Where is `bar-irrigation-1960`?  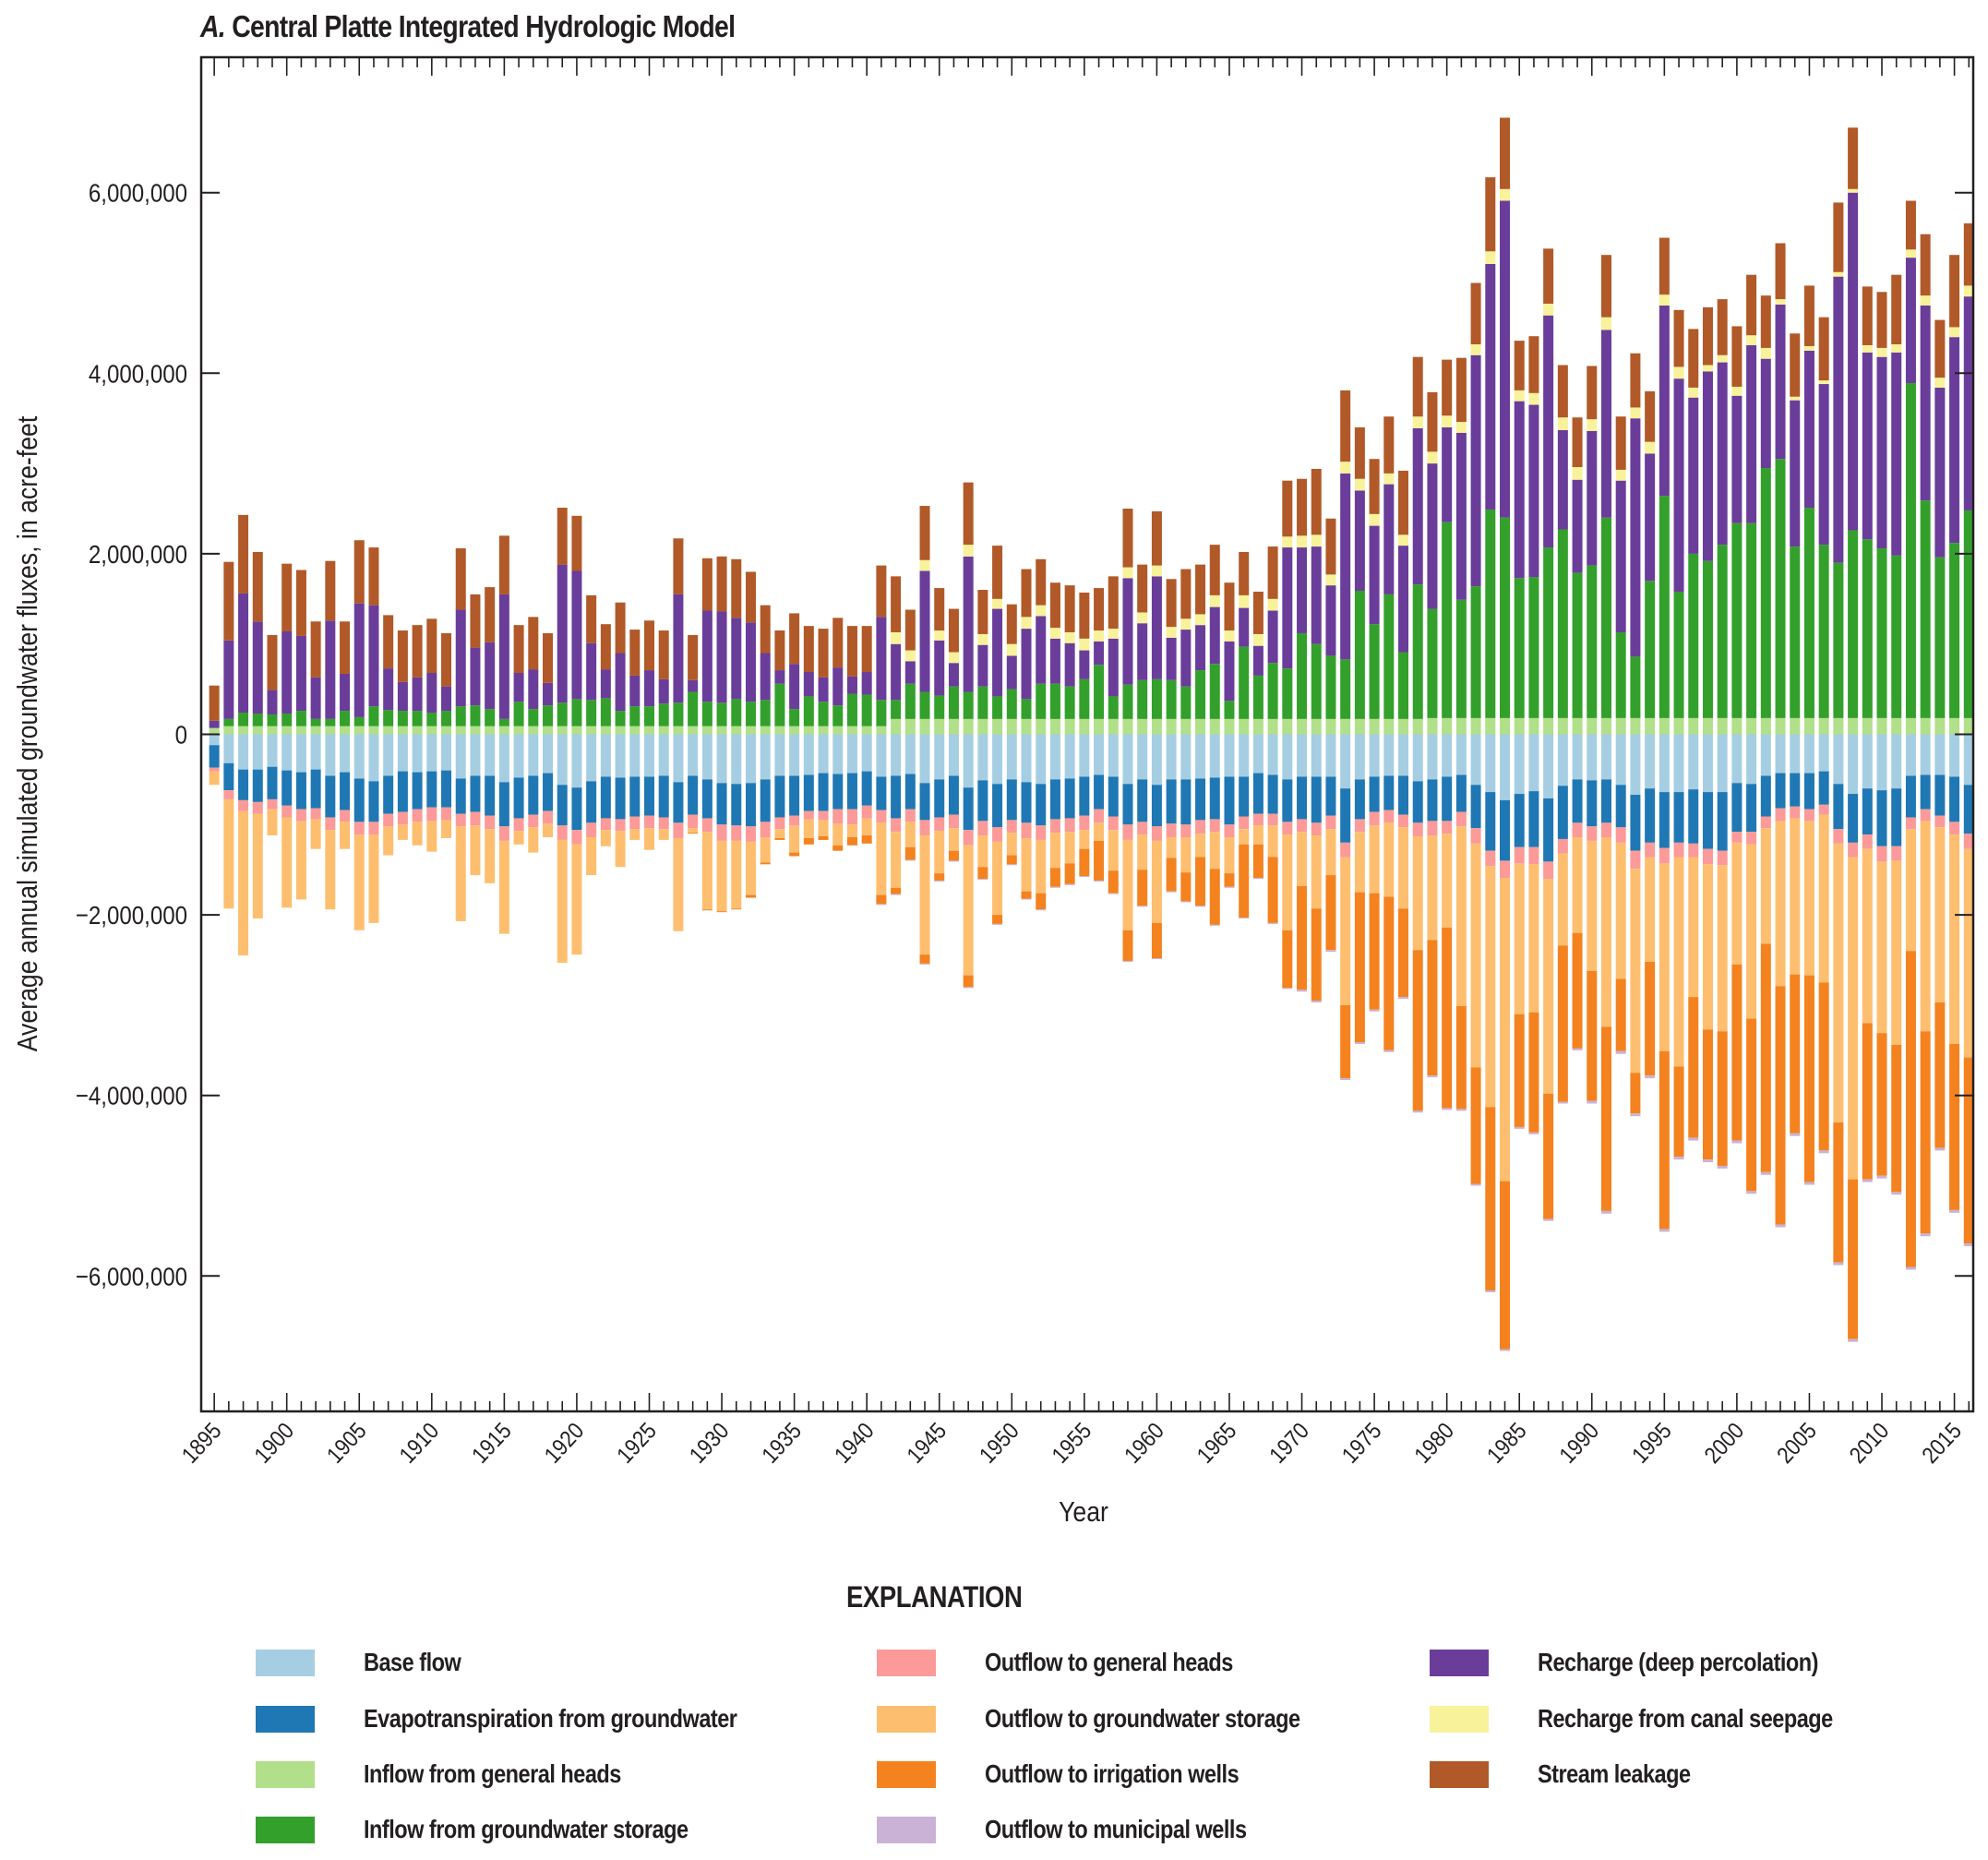
bar-irrigation-1960 is located at coordinates (1156, 940).